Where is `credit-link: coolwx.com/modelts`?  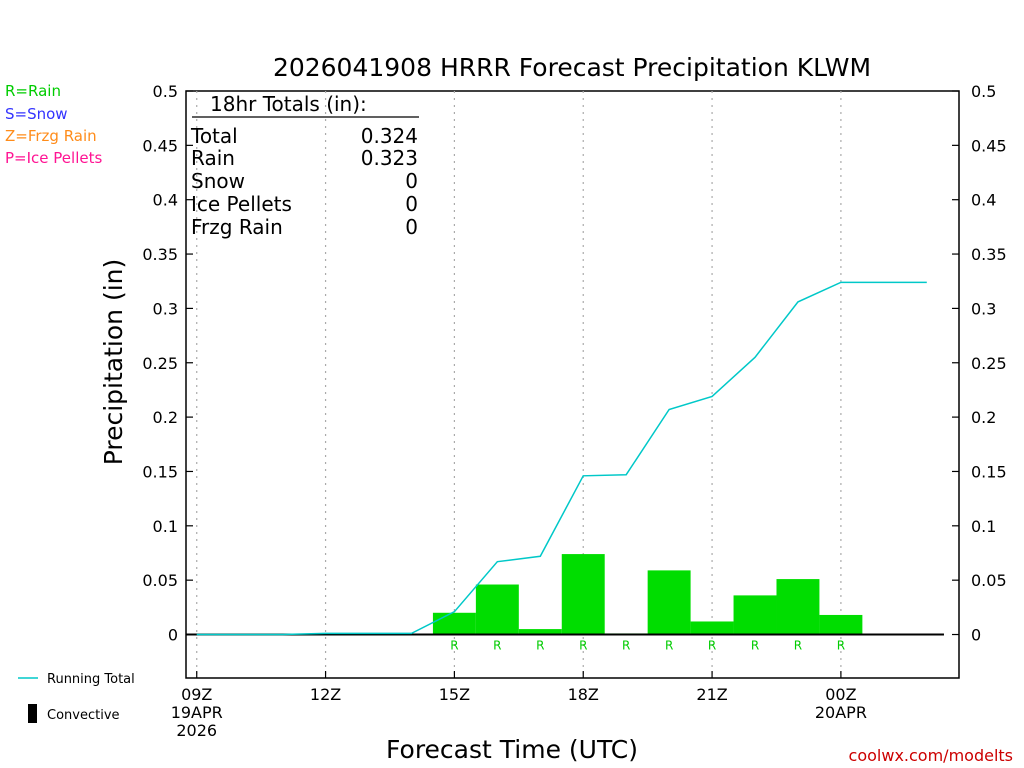
credit-link: coolwx.com/modelts is located at coordinates (931, 755).